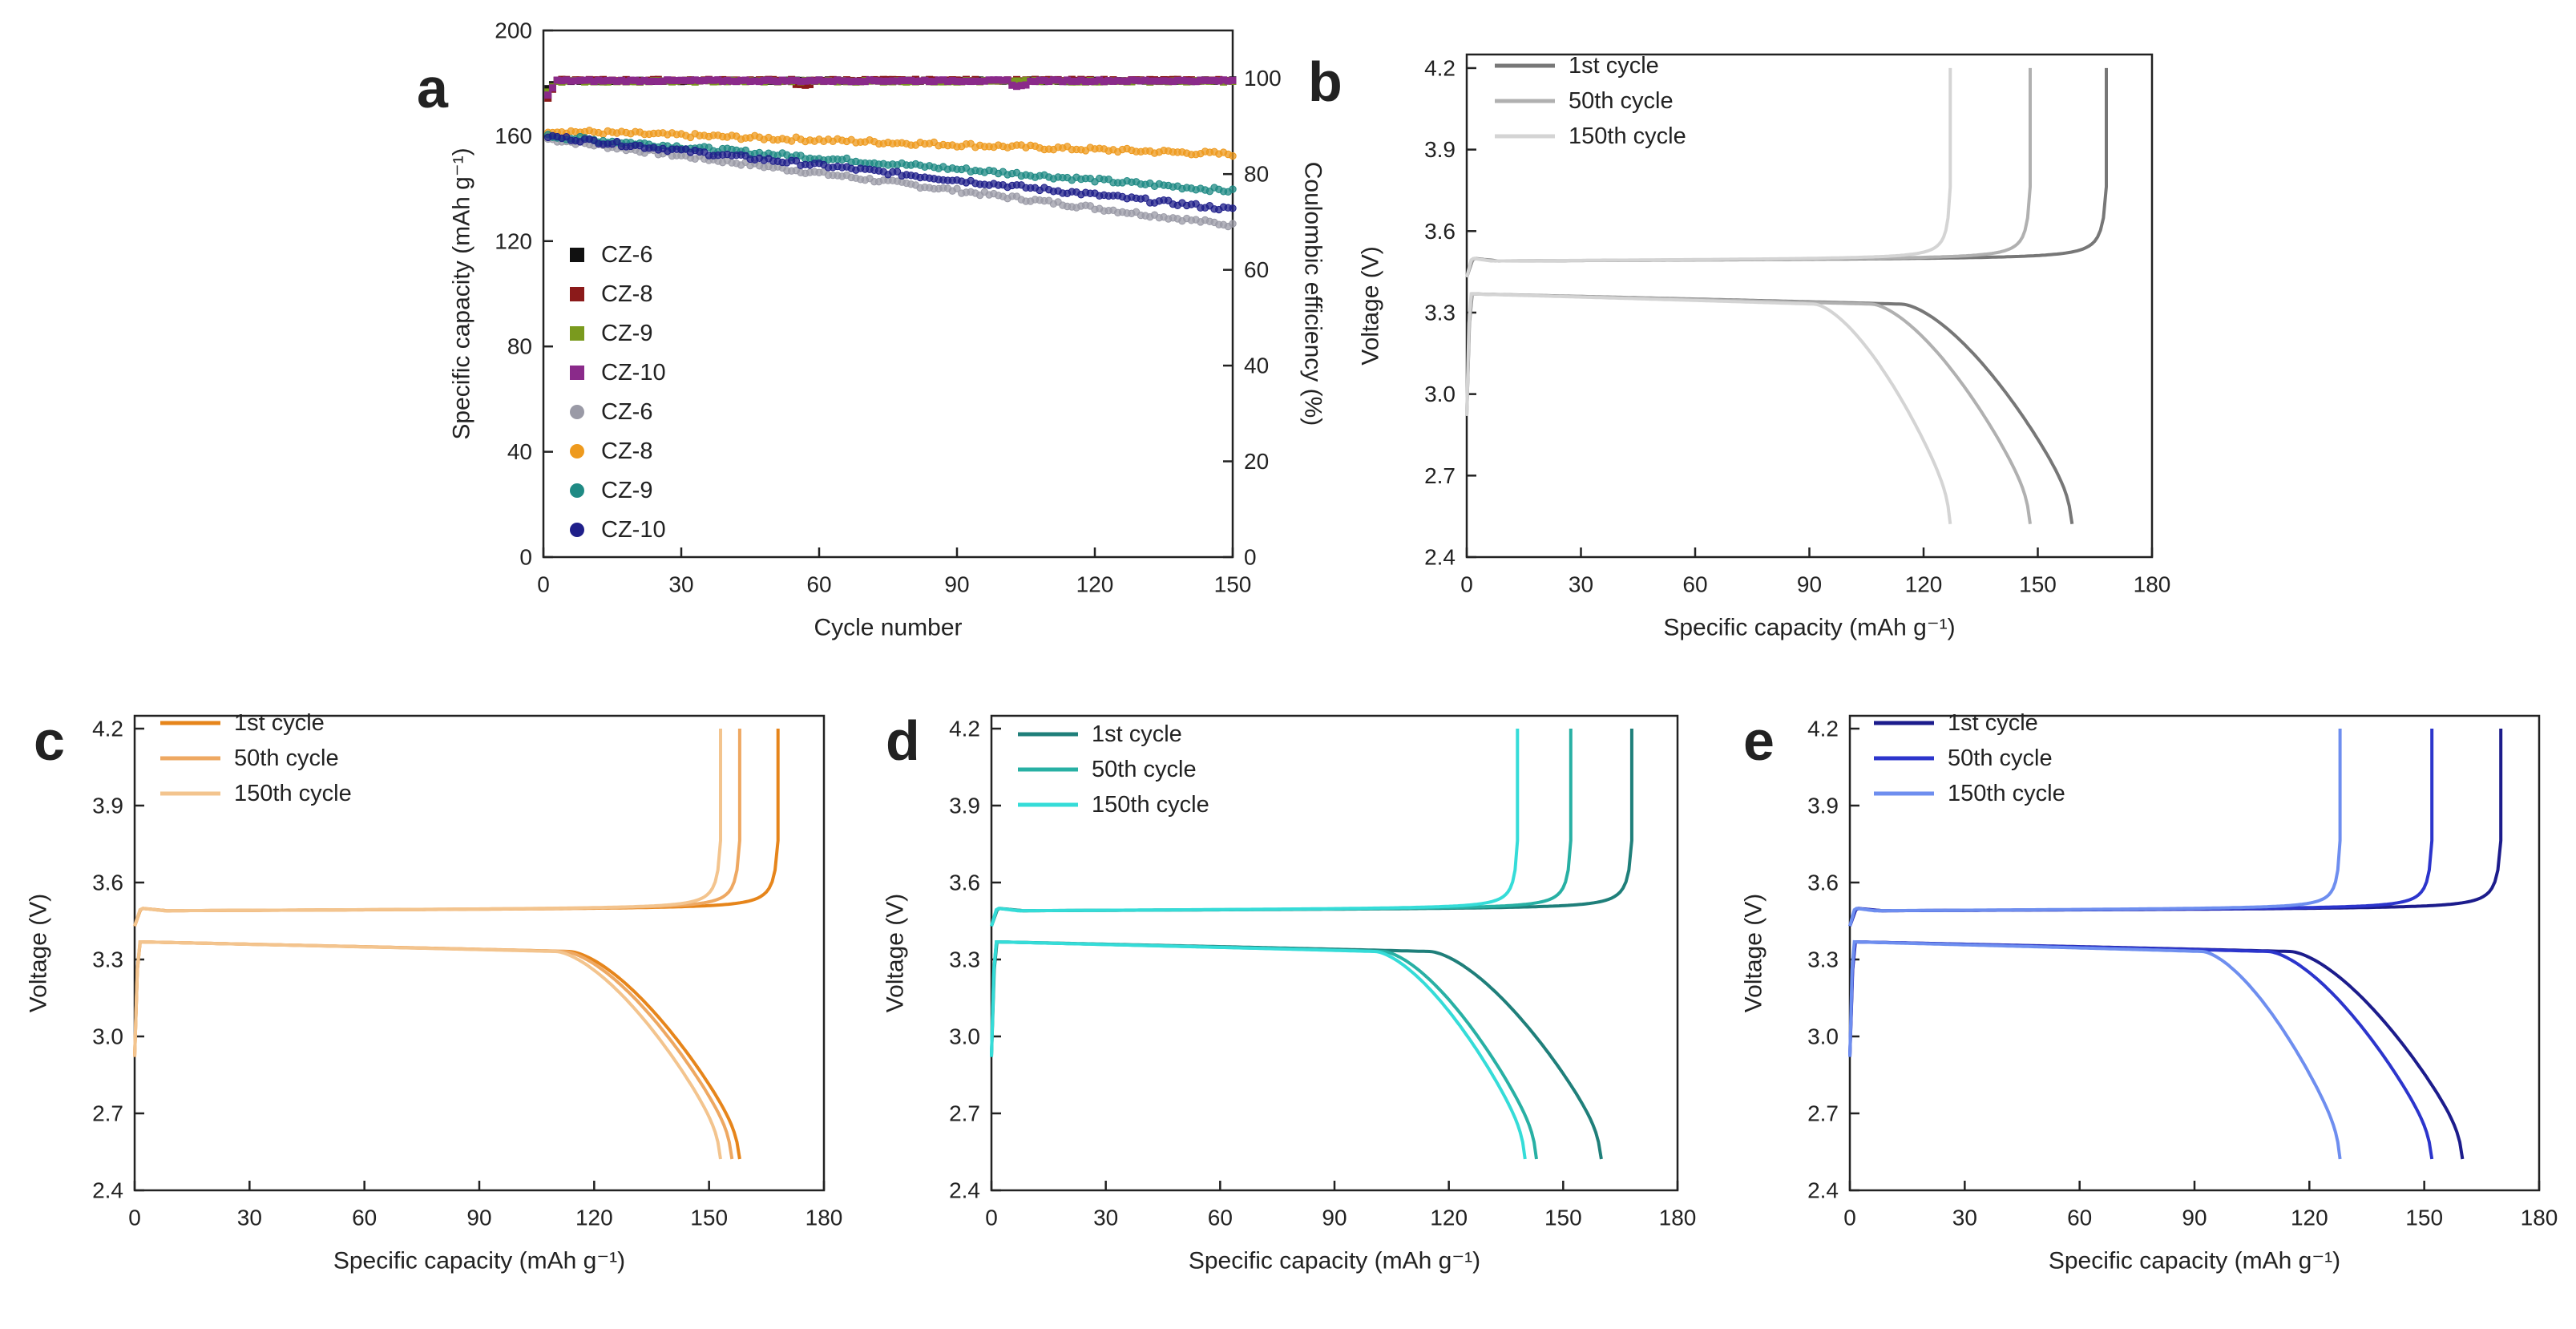 This screenshot has height=1329, width=2576. Describe the element at coordinates (627, 490) in the screenshot. I see `legend-label: CZ-9` at that location.